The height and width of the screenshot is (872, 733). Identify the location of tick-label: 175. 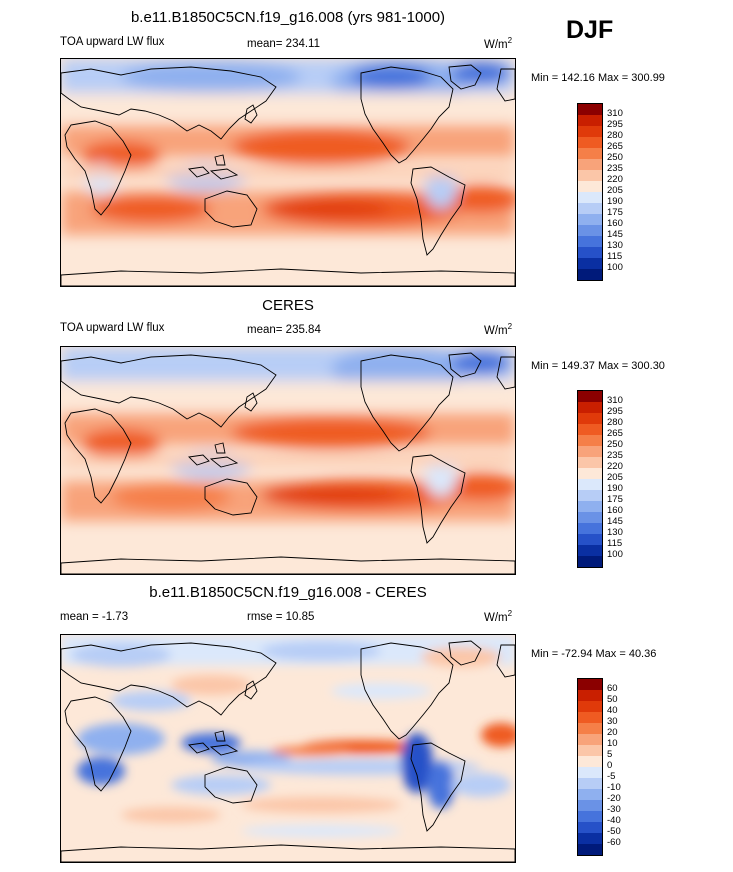
(615, 499).